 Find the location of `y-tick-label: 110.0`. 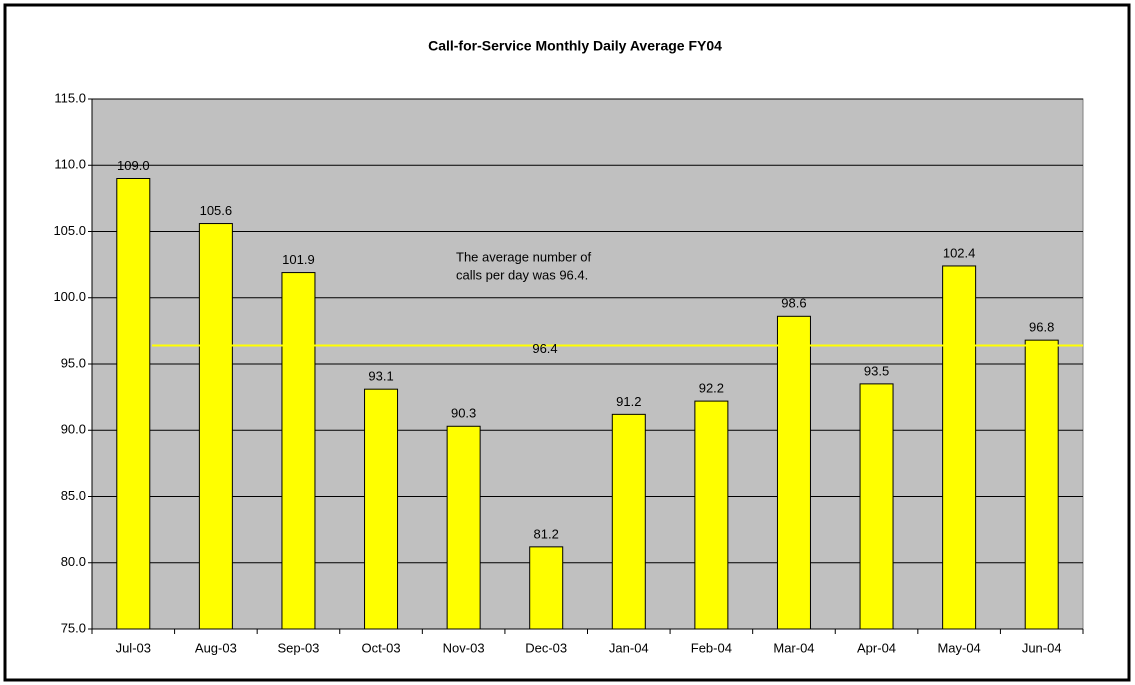

y-tick-label: 110.0 is located at coordinates (70, 164).